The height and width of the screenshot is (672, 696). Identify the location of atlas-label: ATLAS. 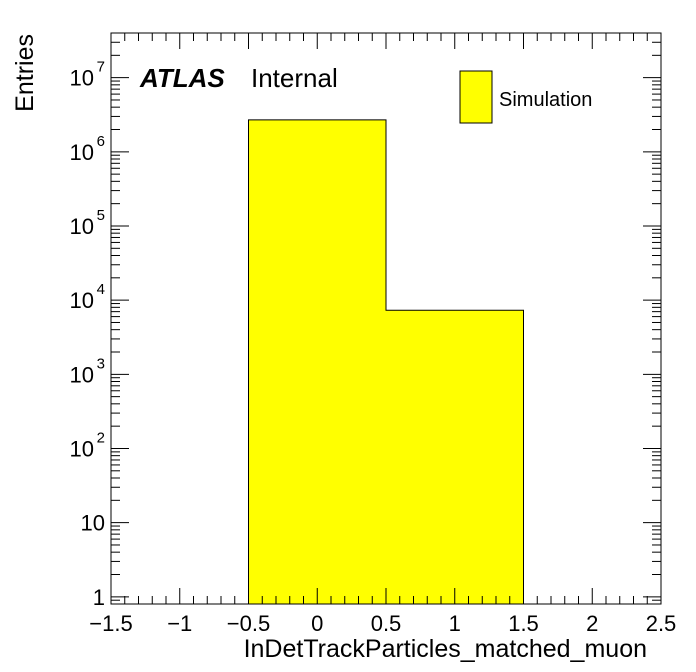
(182, 78).